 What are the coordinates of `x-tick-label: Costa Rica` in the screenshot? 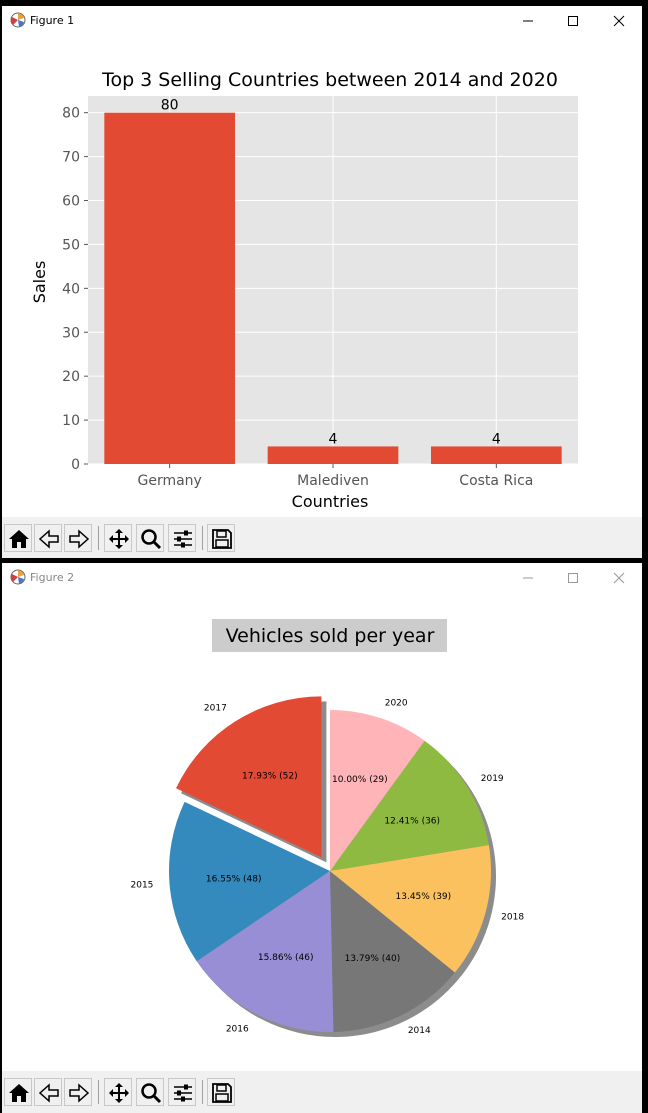 It's located at (496, 481).